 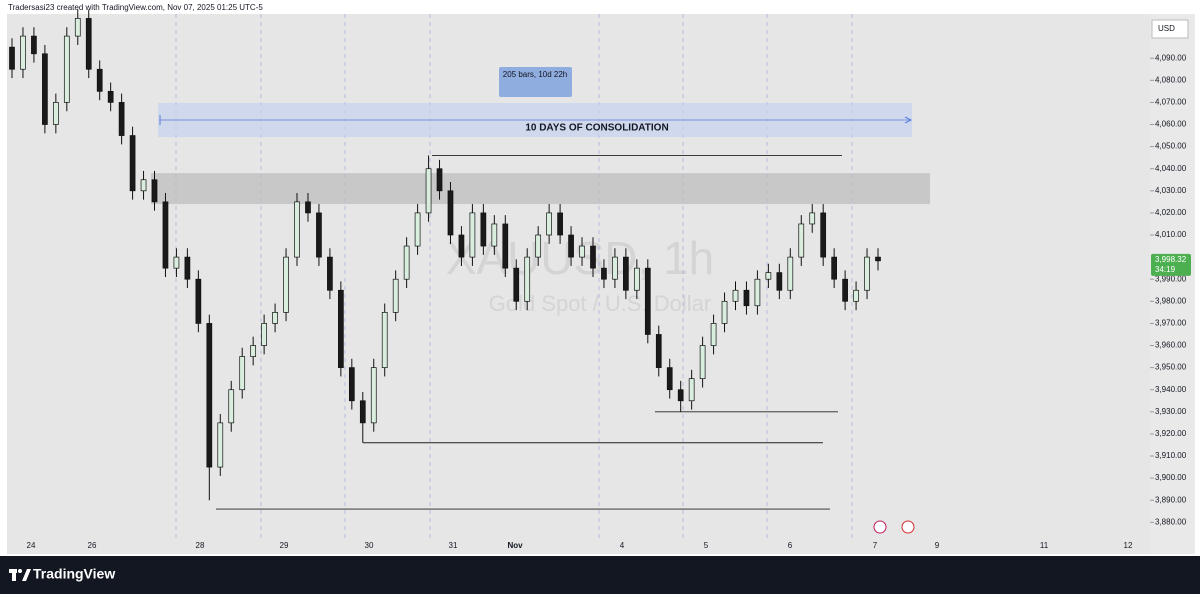 I want to click on x-tick-label: 29, so click(x=284, y=545).